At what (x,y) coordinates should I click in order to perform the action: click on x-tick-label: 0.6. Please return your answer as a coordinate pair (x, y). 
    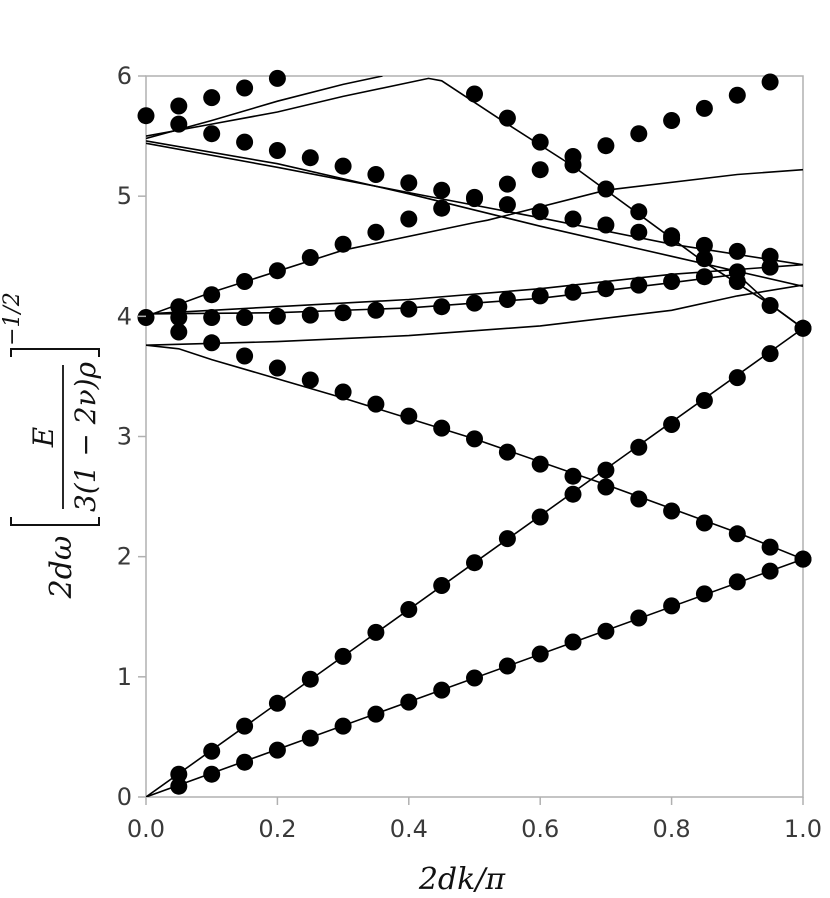
    Looking at the image, I should click on (540, 829).